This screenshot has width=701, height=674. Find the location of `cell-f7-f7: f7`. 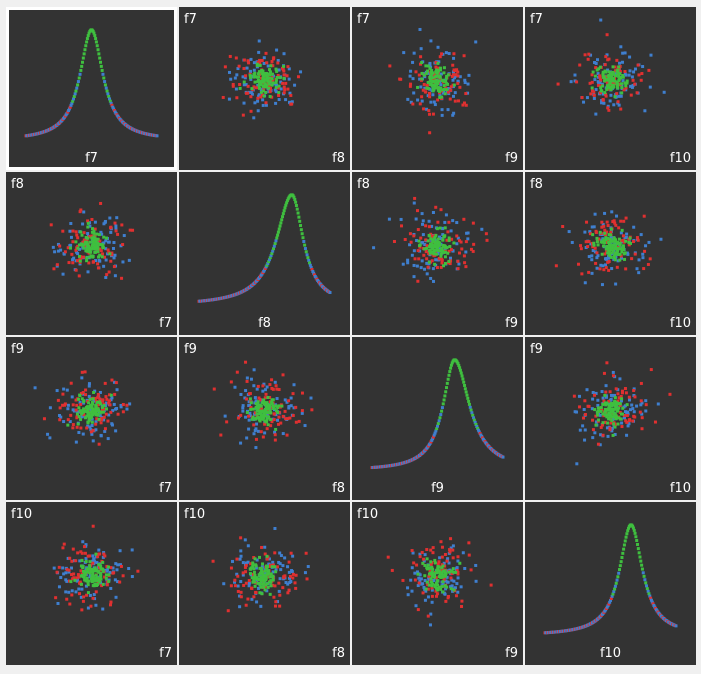

cell-f7-f7: f7 is located at coordinates (91, 88).